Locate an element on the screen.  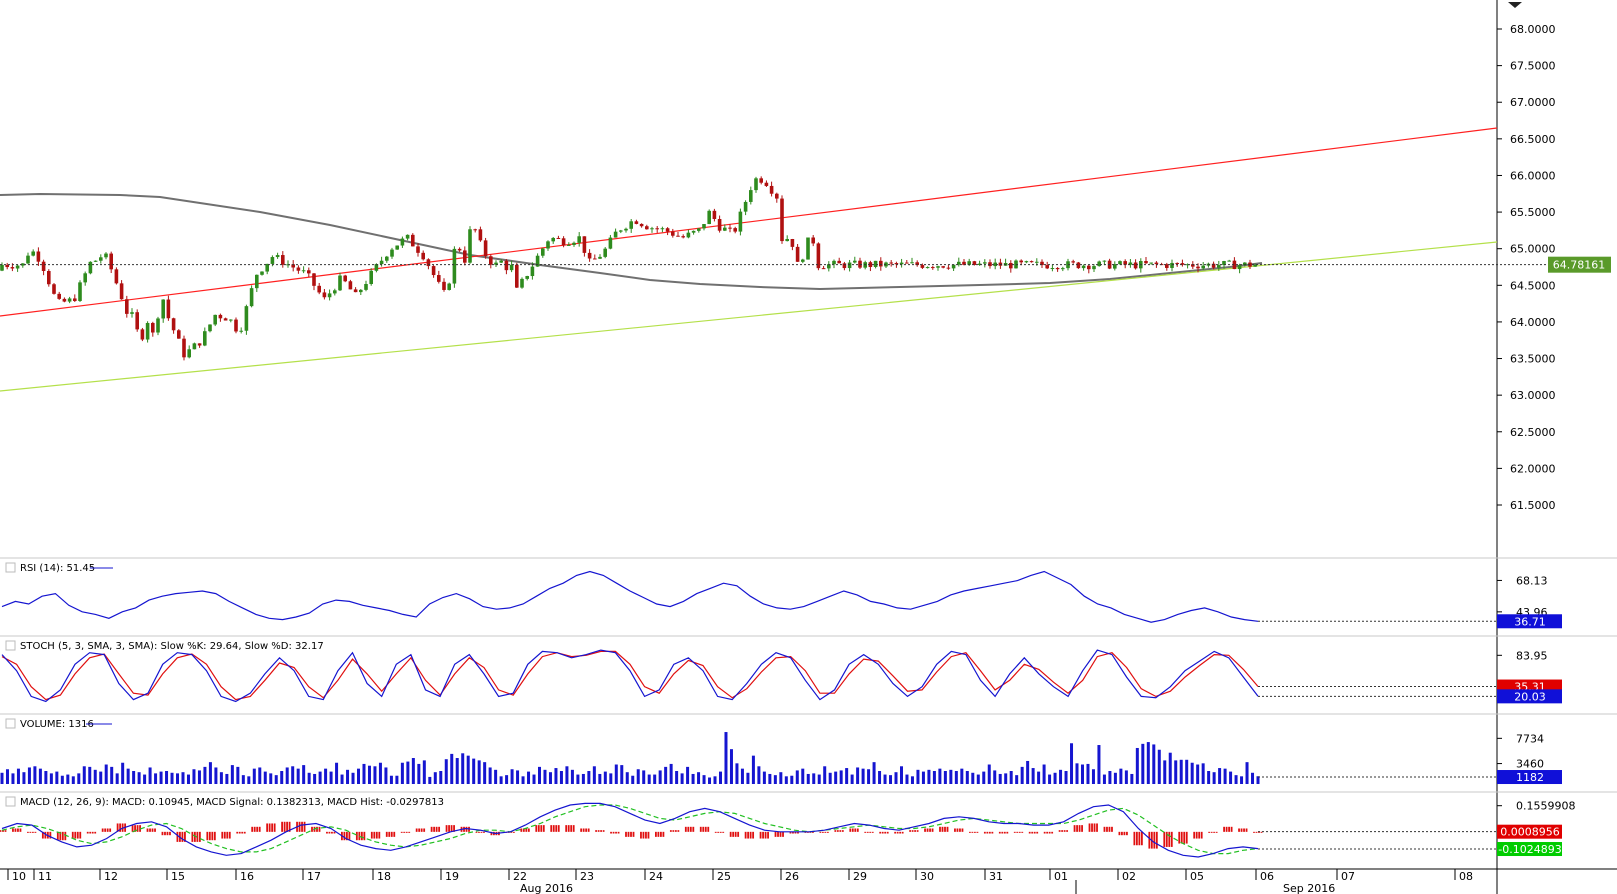
time-tick-label: 26 is located at coordinates (792, 876).